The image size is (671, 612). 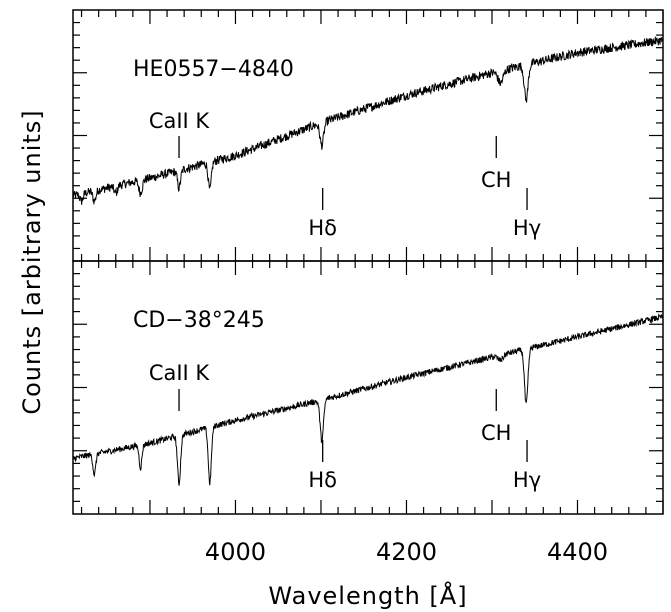 I want to click on star-label-top: HE0557−4840, so click(x=213, y=69).